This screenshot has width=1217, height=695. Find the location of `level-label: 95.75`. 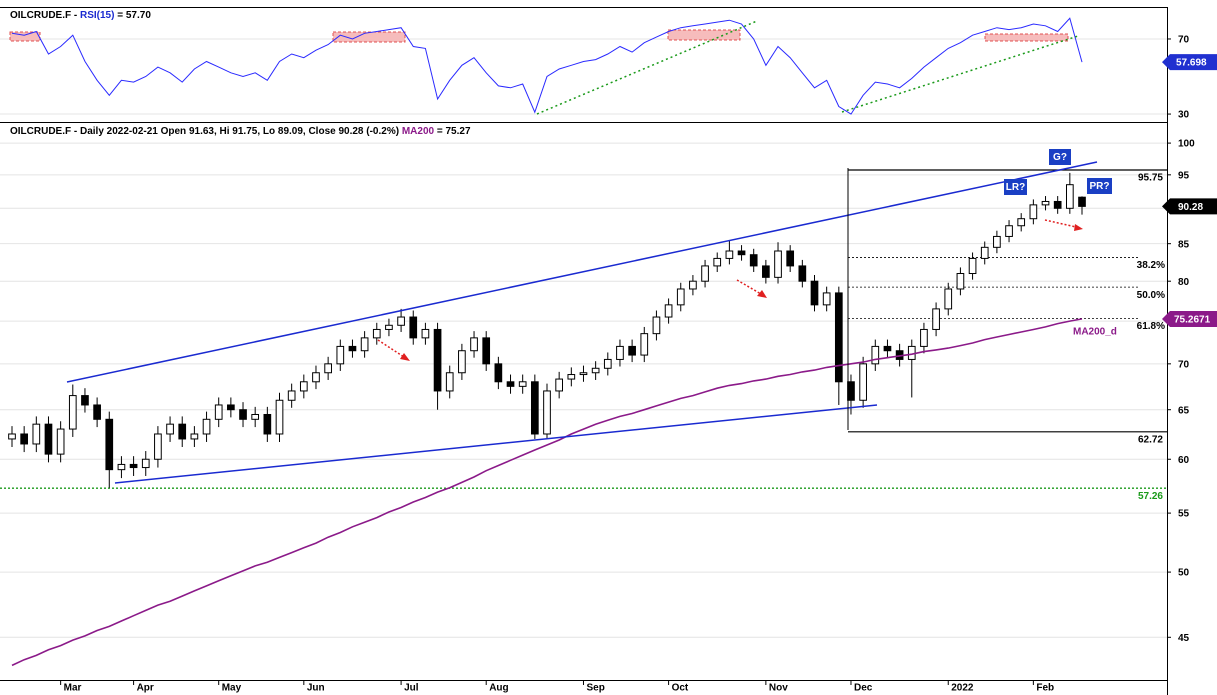

level-label: 95.75 is located at coordinates (1150, 178).